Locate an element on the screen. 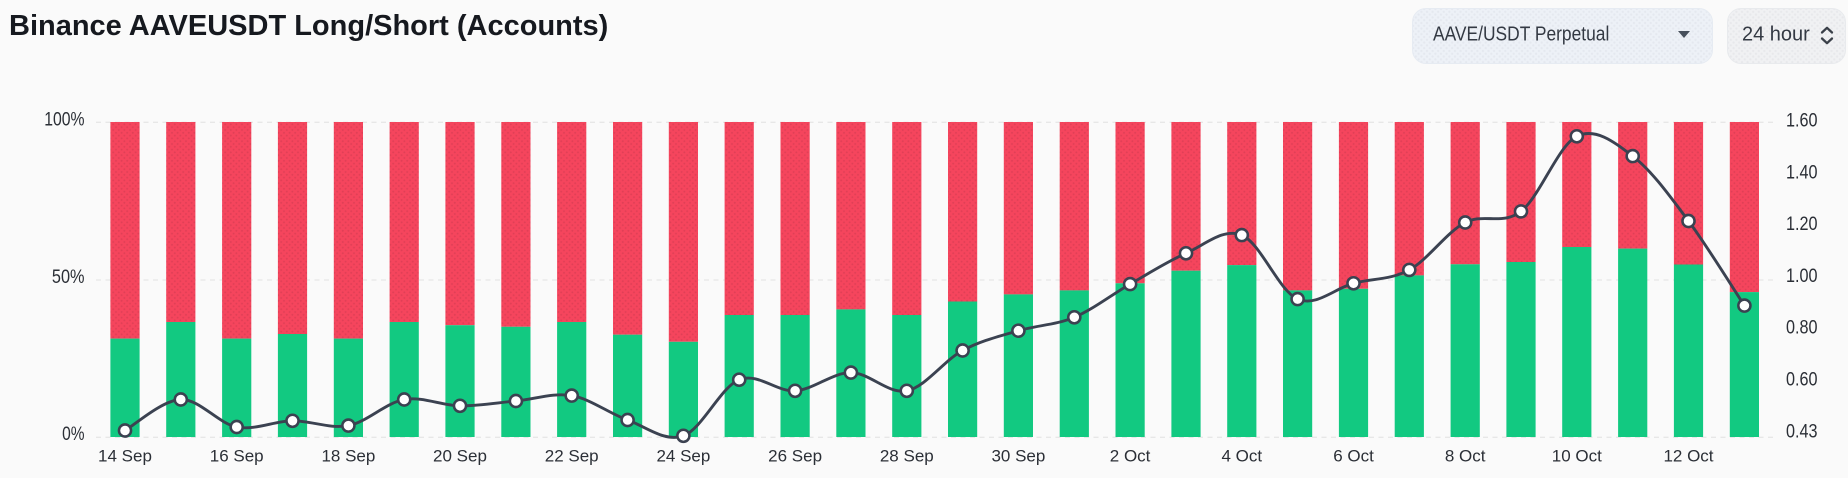 This screenshot has height=478, width=1848. svg-text: 0.80 is located at coordinates (1802, 328).